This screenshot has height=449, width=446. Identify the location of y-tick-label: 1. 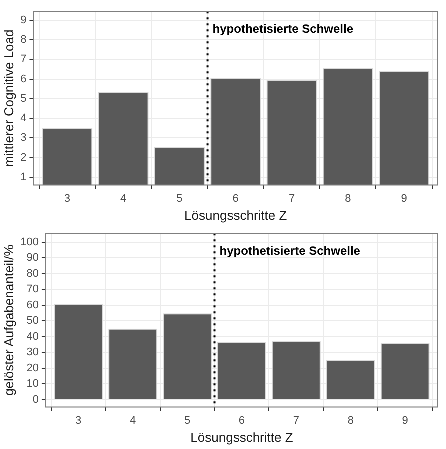
(23, 177).